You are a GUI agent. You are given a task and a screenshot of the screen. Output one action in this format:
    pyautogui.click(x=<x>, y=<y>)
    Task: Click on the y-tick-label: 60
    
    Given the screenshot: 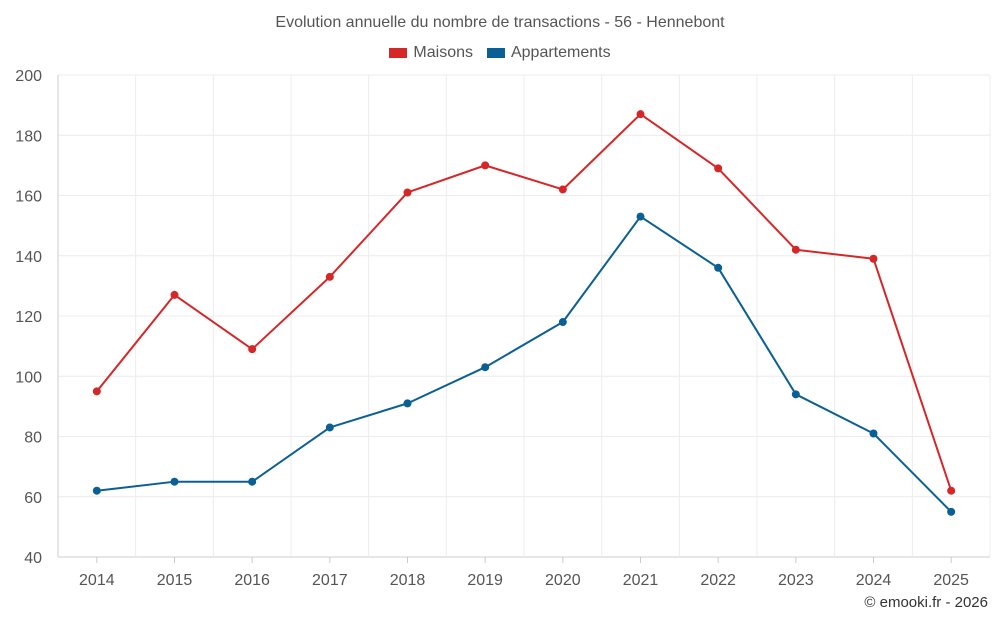 What is the action you would take?
    pyautogui.click(x=33, y=498)
    